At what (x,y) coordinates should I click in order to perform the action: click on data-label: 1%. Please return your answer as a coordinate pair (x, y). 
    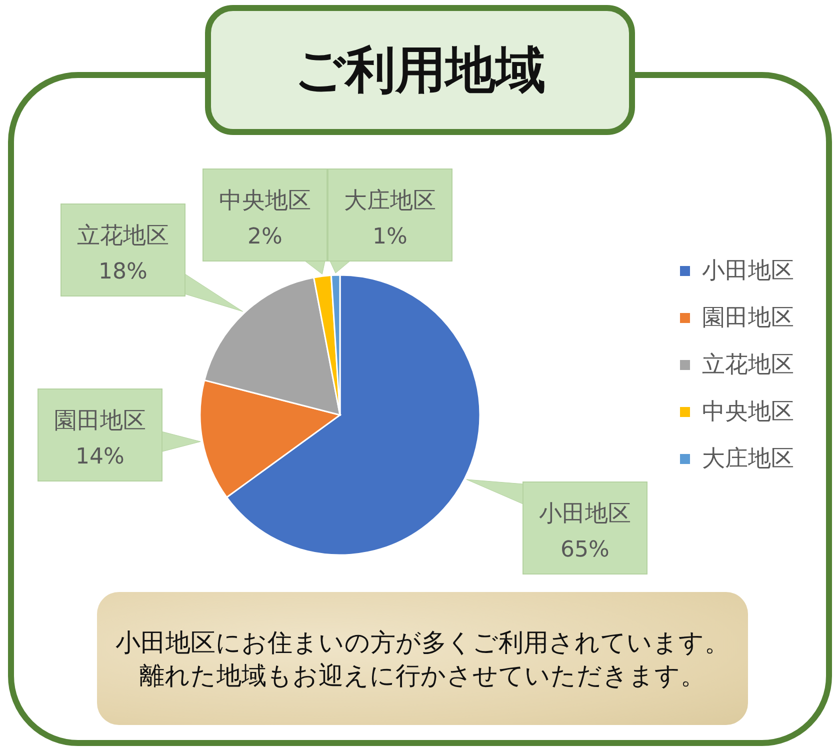
    Looking at the image, I should click on (390, 237).